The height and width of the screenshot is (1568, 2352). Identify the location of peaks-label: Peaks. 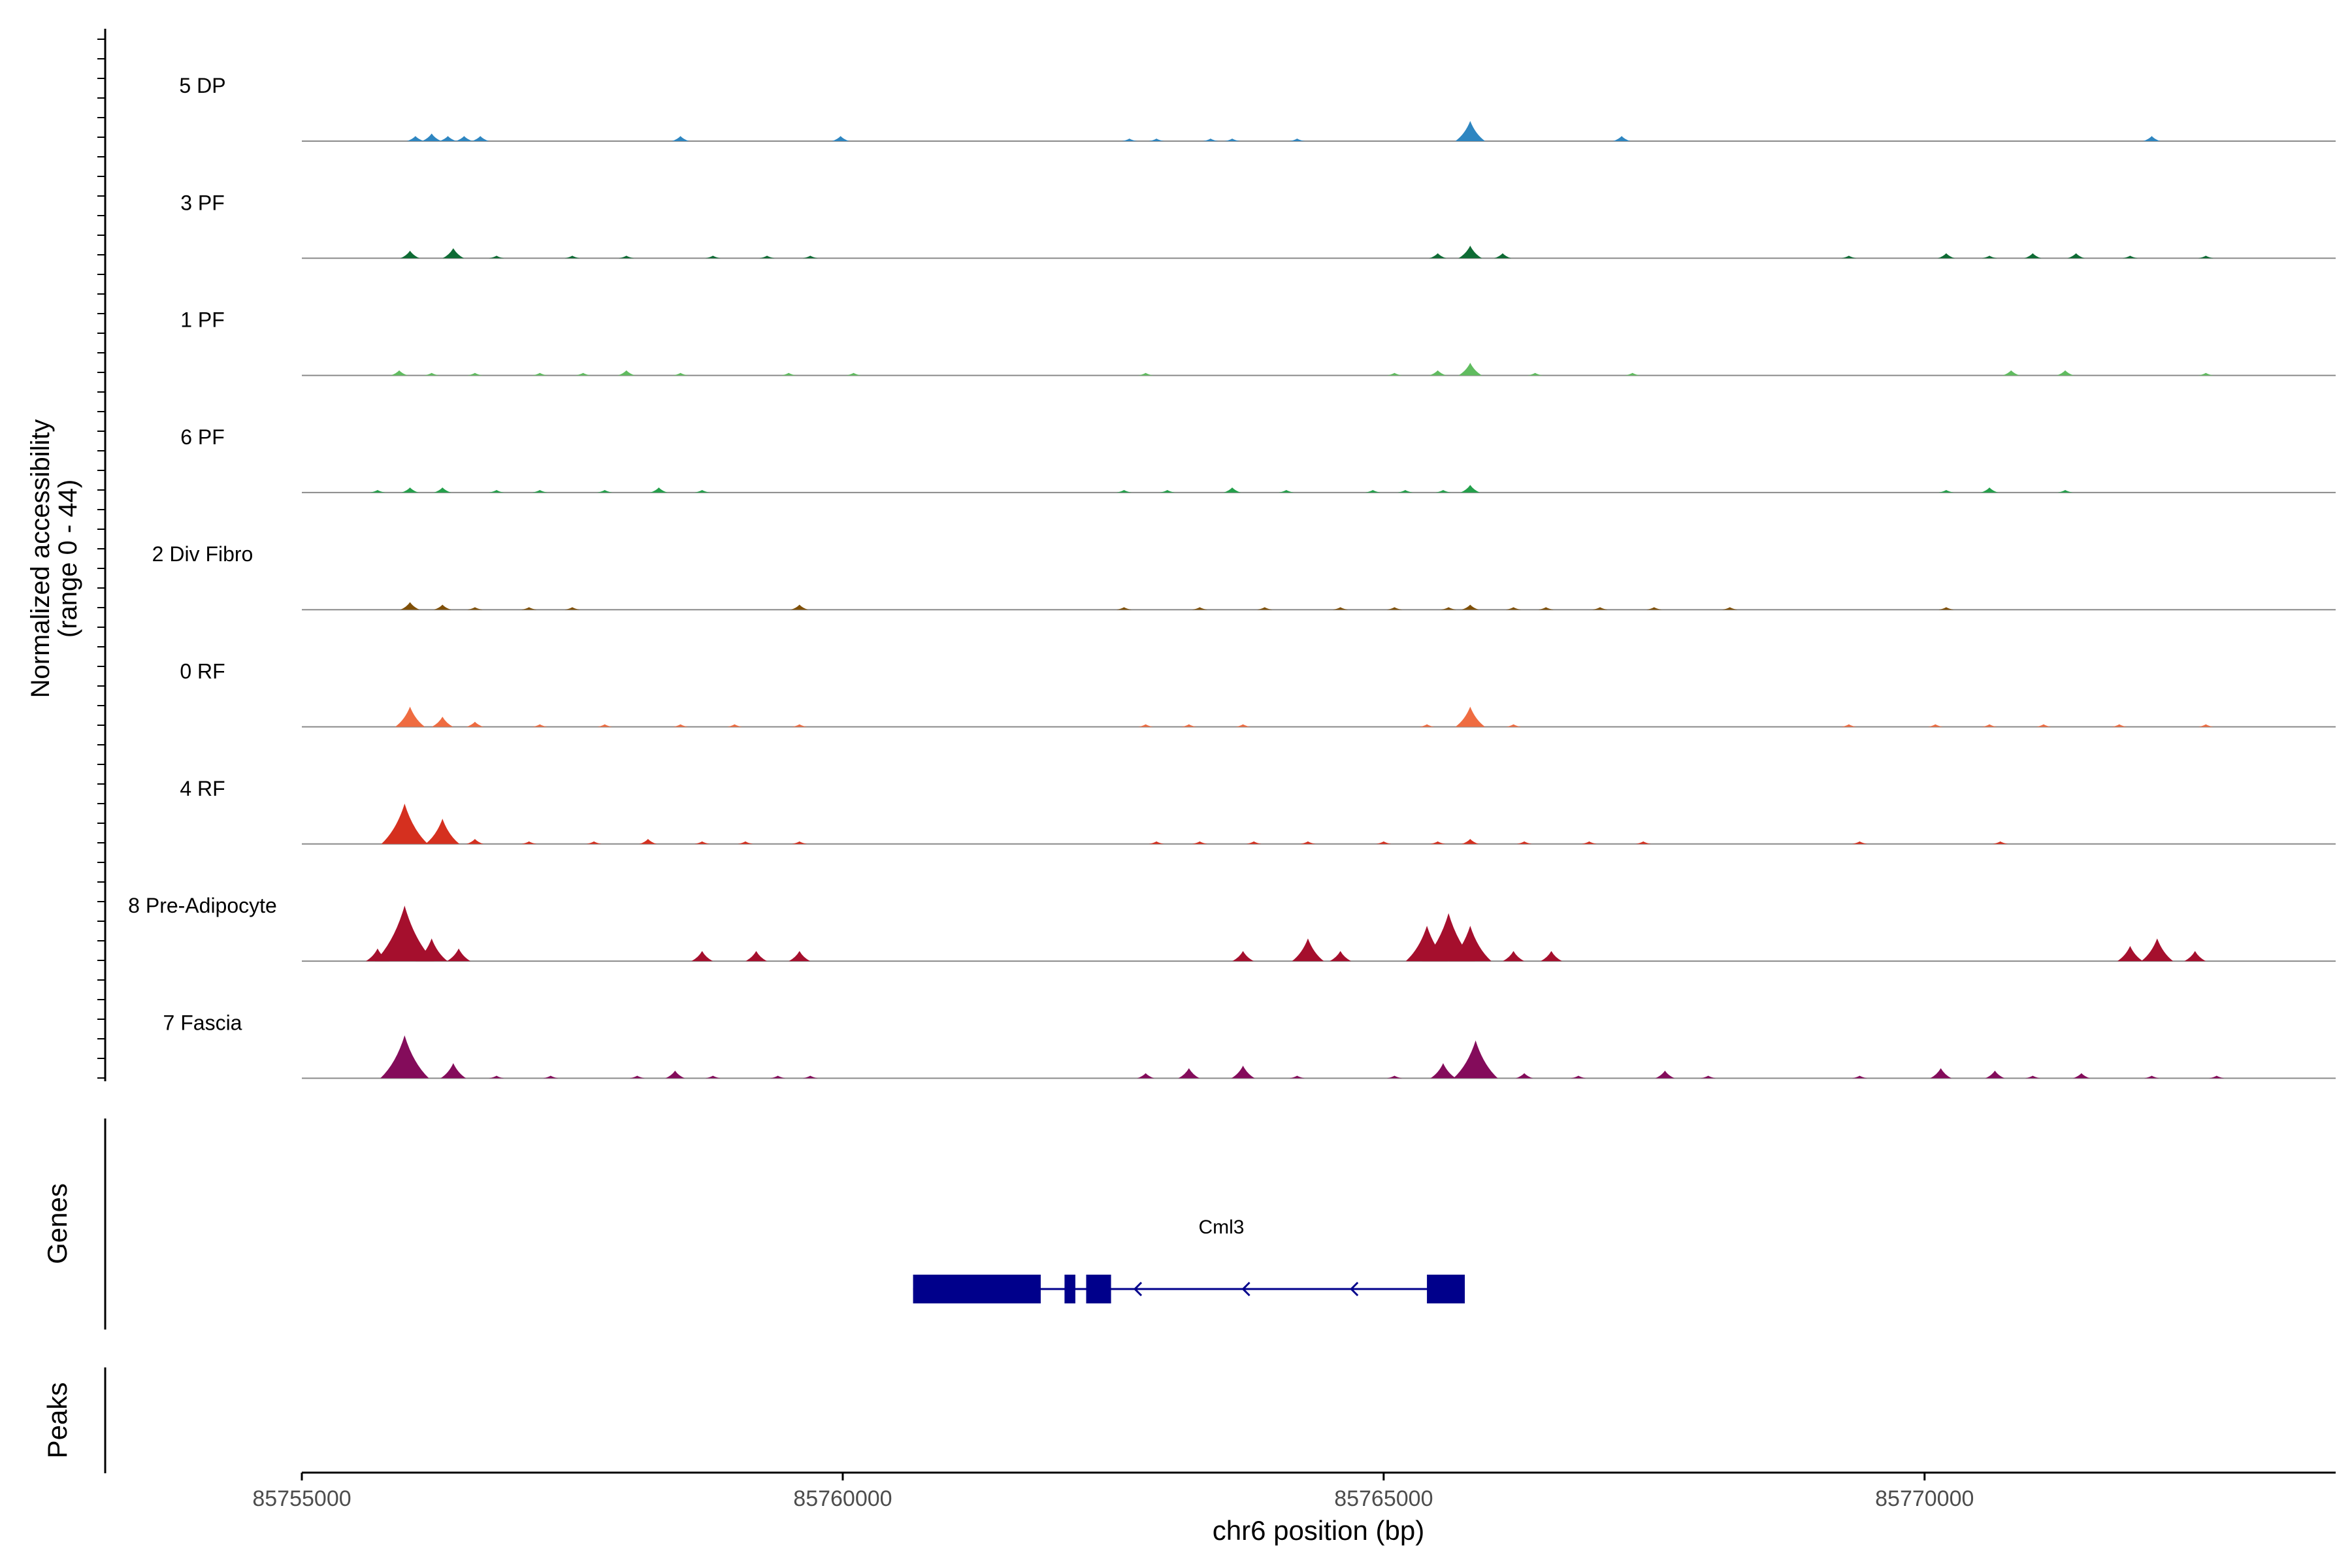
(57, 1420).